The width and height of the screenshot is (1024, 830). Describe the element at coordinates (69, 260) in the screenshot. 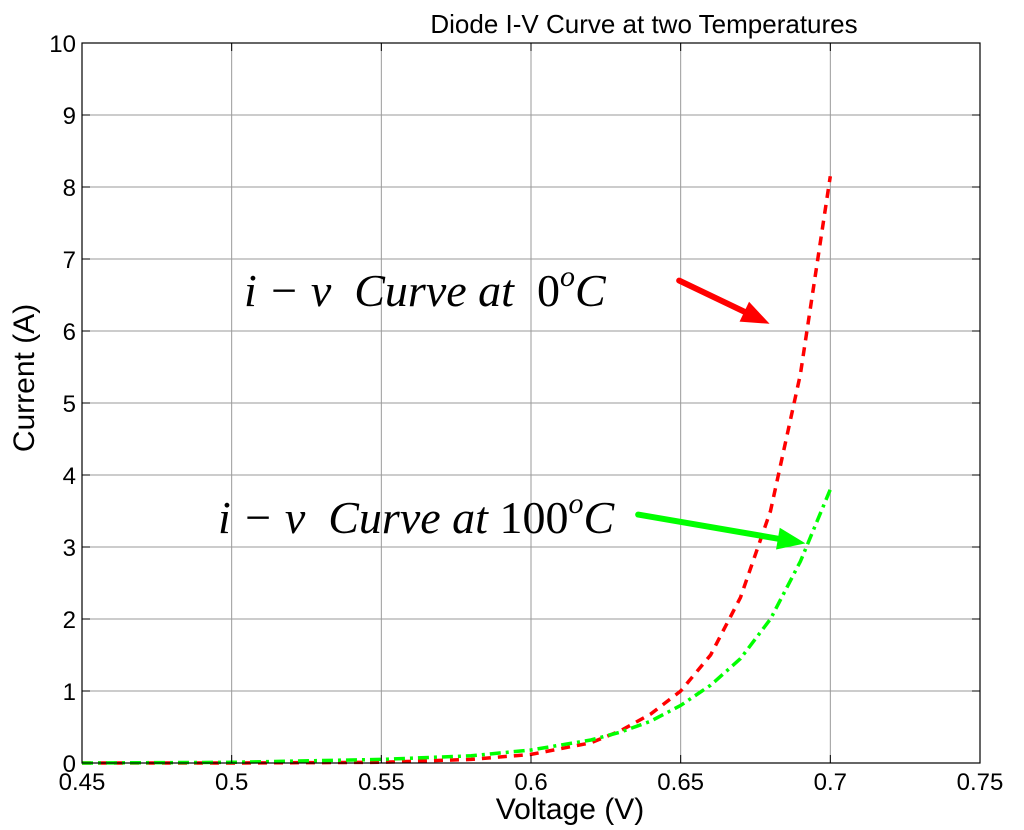

I see `y-tick-label: 7` at that location.